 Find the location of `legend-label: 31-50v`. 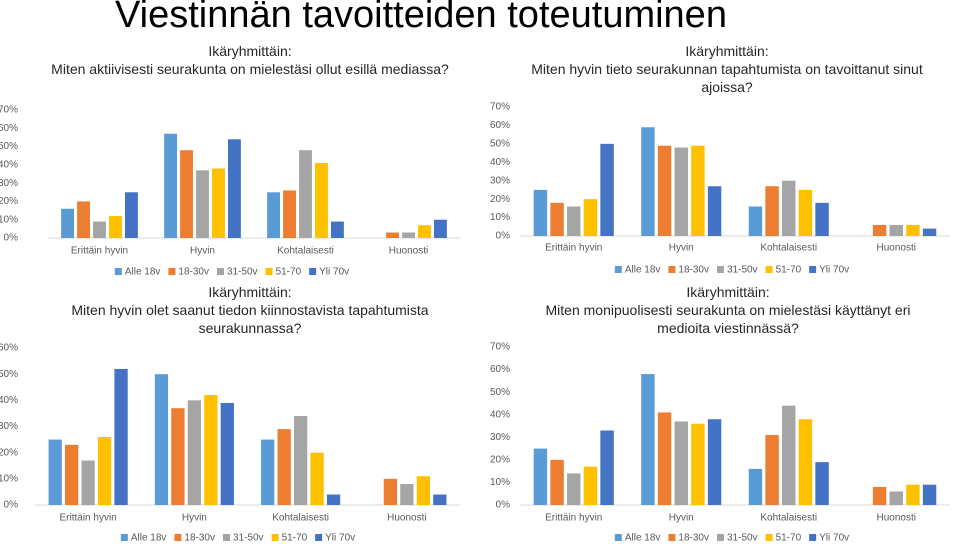

legend-label: 31-50v is located at coordinates (248, 538).